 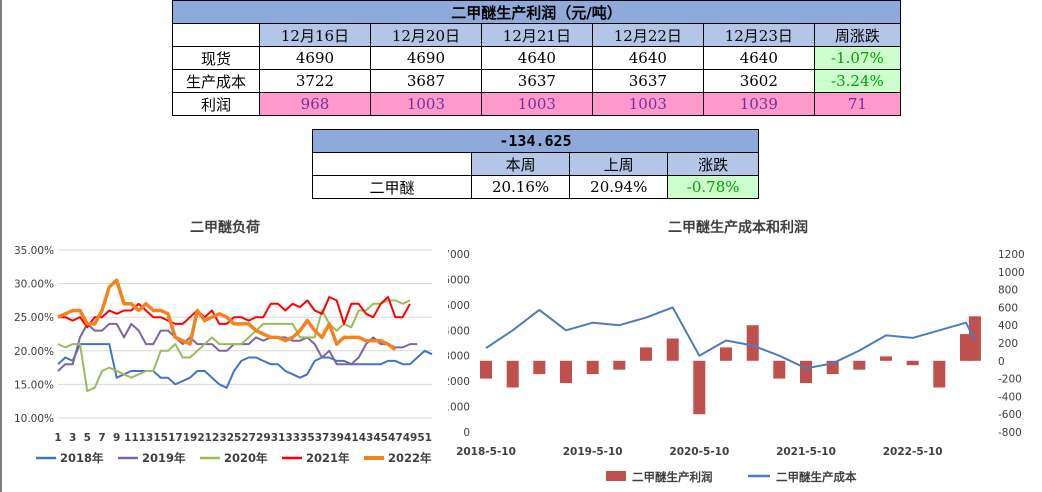 What do you see at coordinates (1008, 291) in the screenshot?
I see `y-right-tick-label: 800` at bounding box center [1008, 291].